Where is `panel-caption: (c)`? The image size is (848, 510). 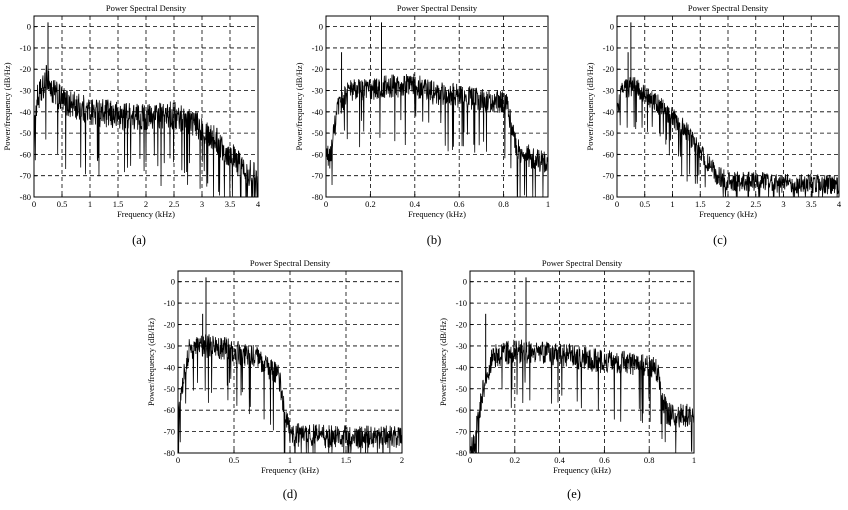
panel-caption: (c) is located at coordinates (720, 240).